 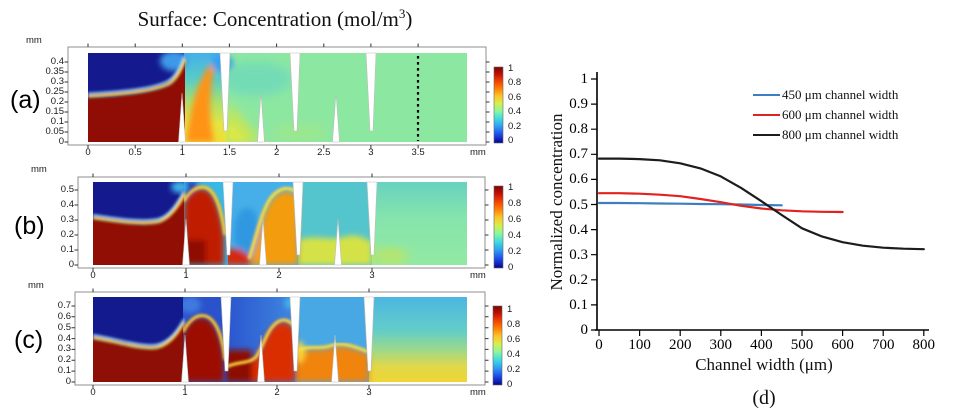 I want to click on panel-b-x-tick-label: 0, so click(x=93, y=275).